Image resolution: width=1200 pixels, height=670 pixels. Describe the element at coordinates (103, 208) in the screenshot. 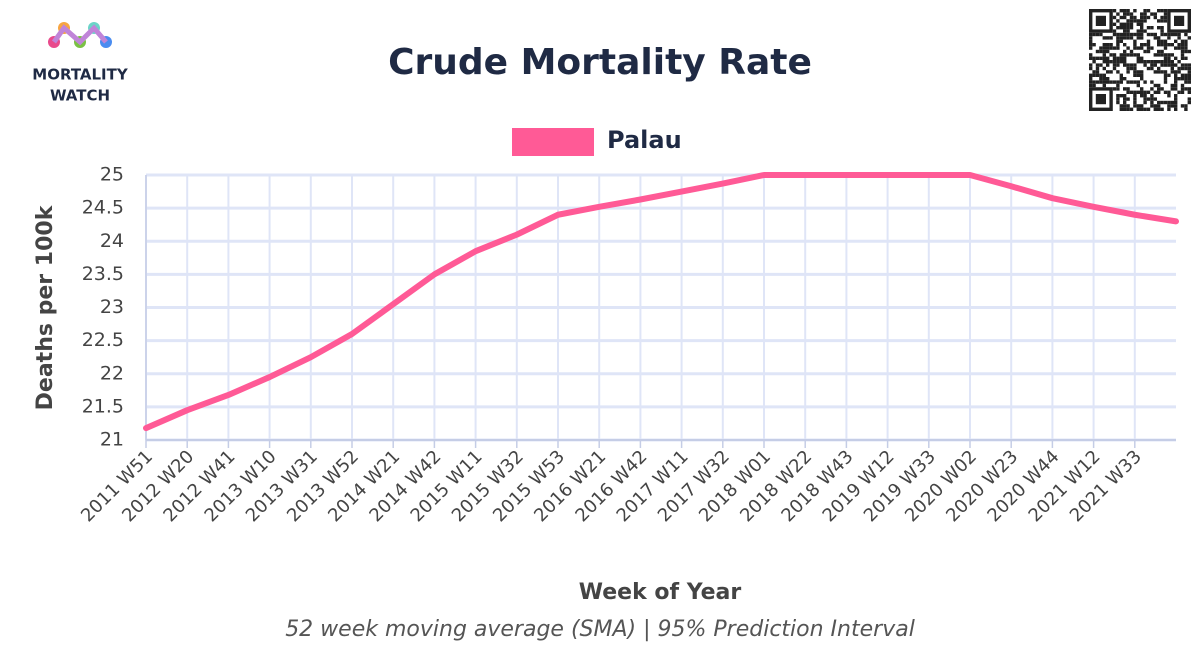

I see `y-tick-label: 24.5` at that location.